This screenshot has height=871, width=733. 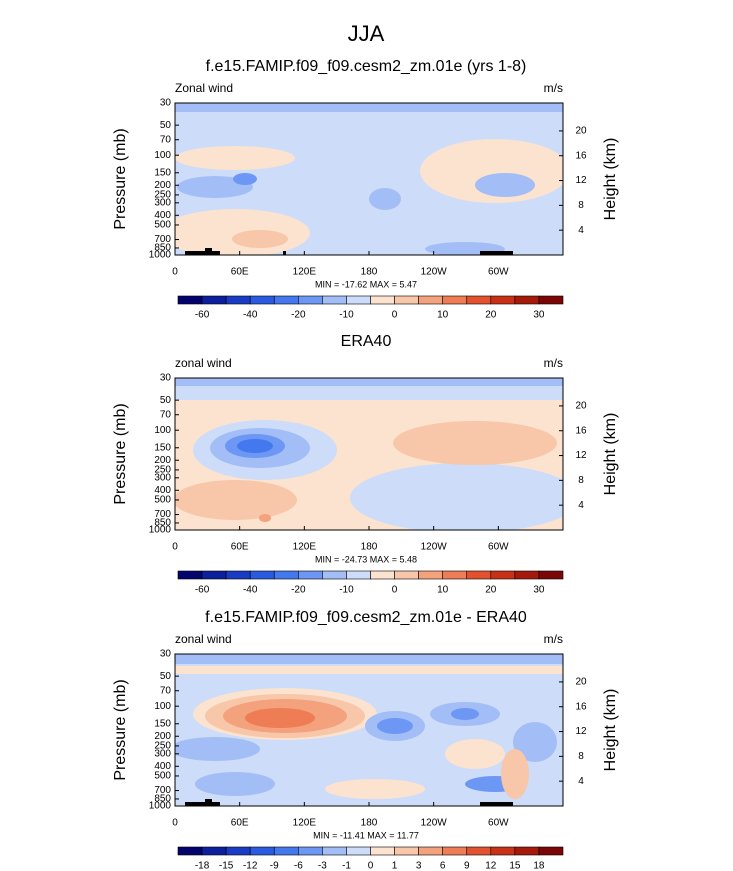 I want to click on colorbar-label: -60, so click(x=202, y=315).